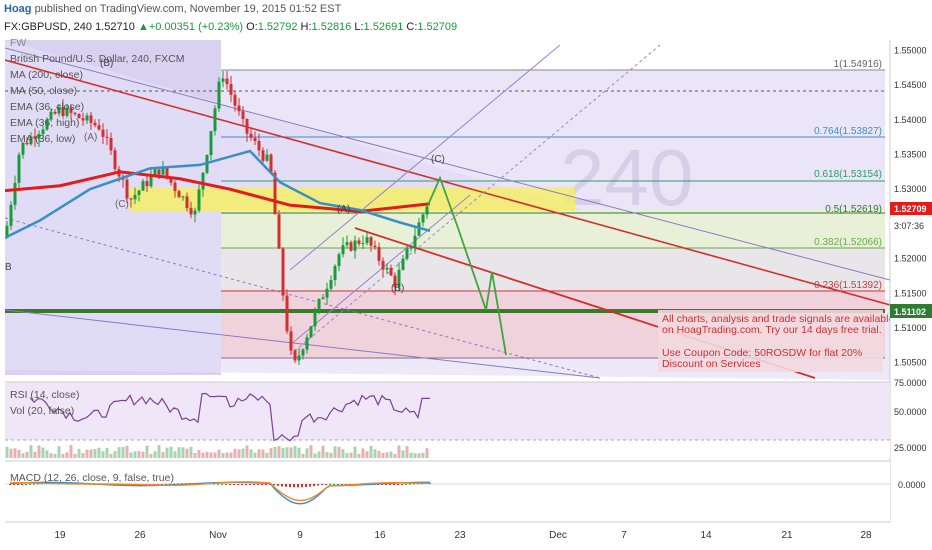 Image resolution: width=932 pixels, height=550 pixels. Describe the element at coordinates (47, 107) in the screenshot. I see `study-ema-close: EMA (36, close)` at that location.